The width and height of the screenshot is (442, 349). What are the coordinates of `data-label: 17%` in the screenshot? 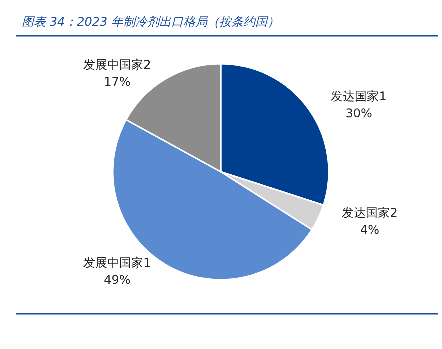 It's located at (117, 82).